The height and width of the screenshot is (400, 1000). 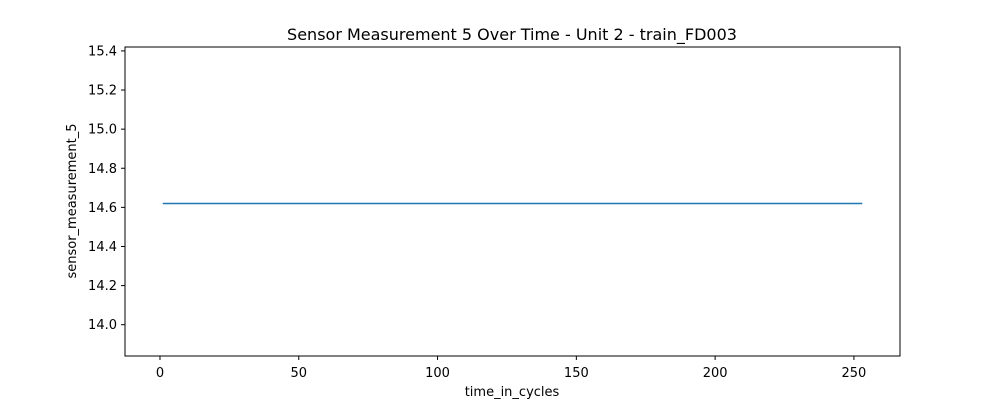 What do you see at coordinates (102, 325) in the screenshot?
I see `y-tick-label: 14.0` at bounding box center [102, 325].